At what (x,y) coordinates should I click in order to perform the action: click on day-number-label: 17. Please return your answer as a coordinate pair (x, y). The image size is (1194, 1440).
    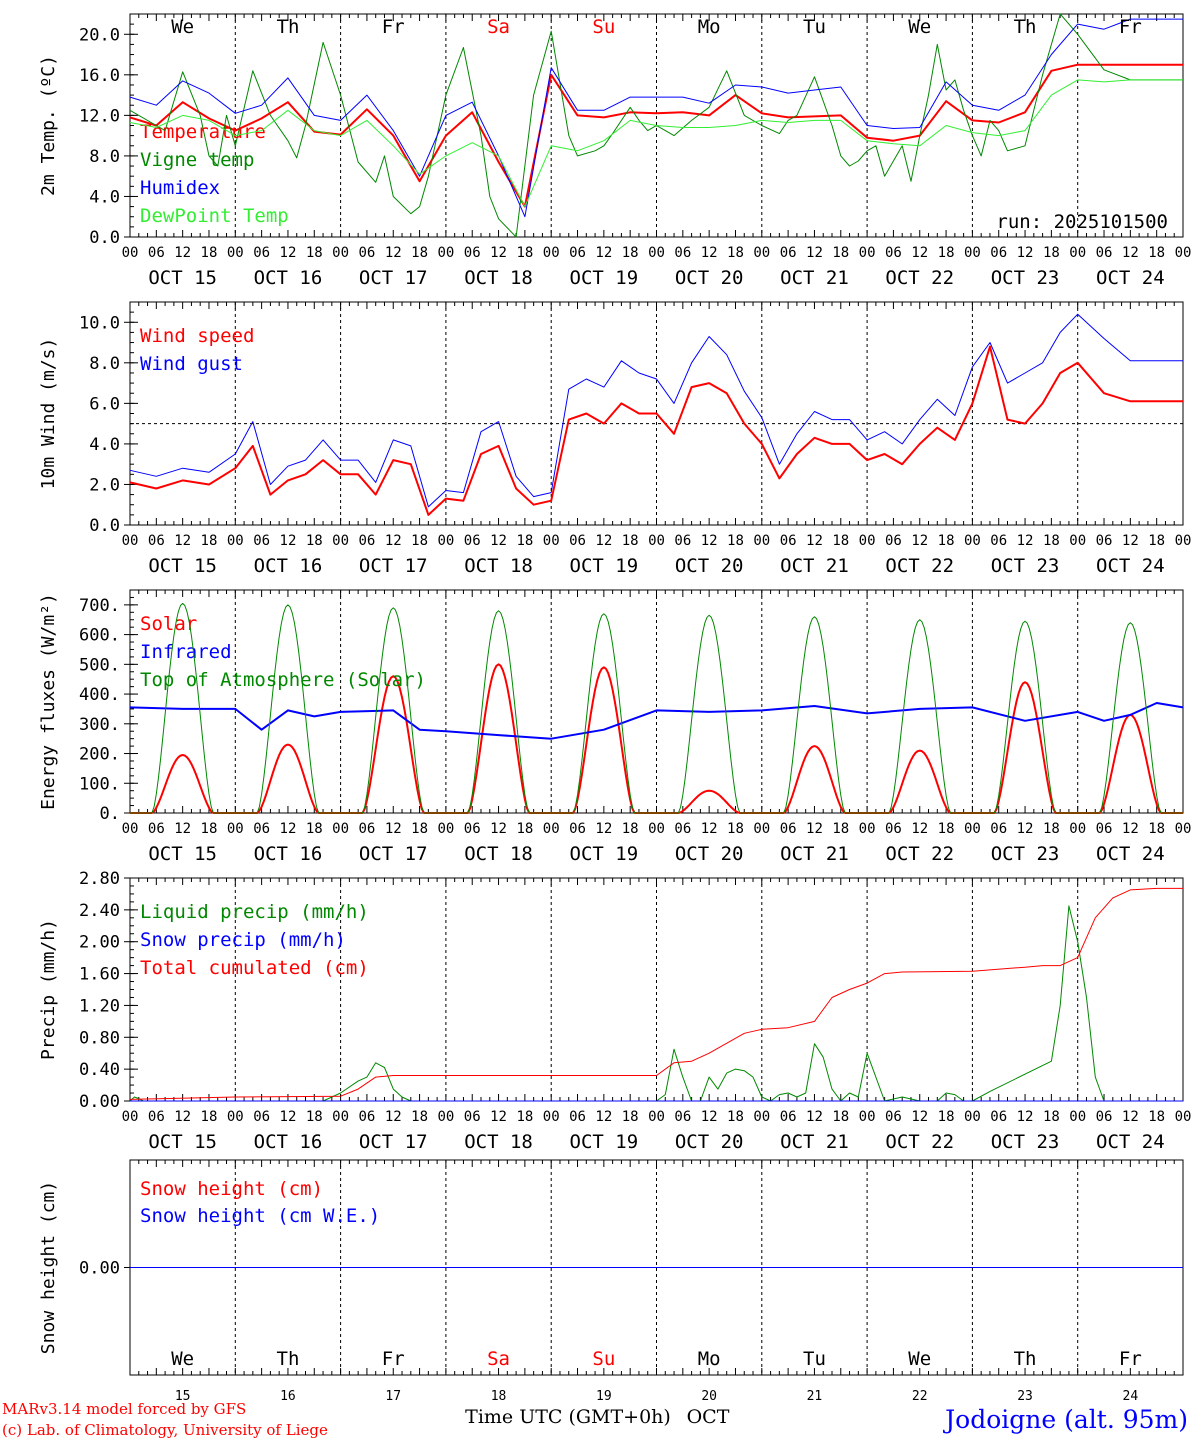
    Looking at the image, I should click on (393, 1396).